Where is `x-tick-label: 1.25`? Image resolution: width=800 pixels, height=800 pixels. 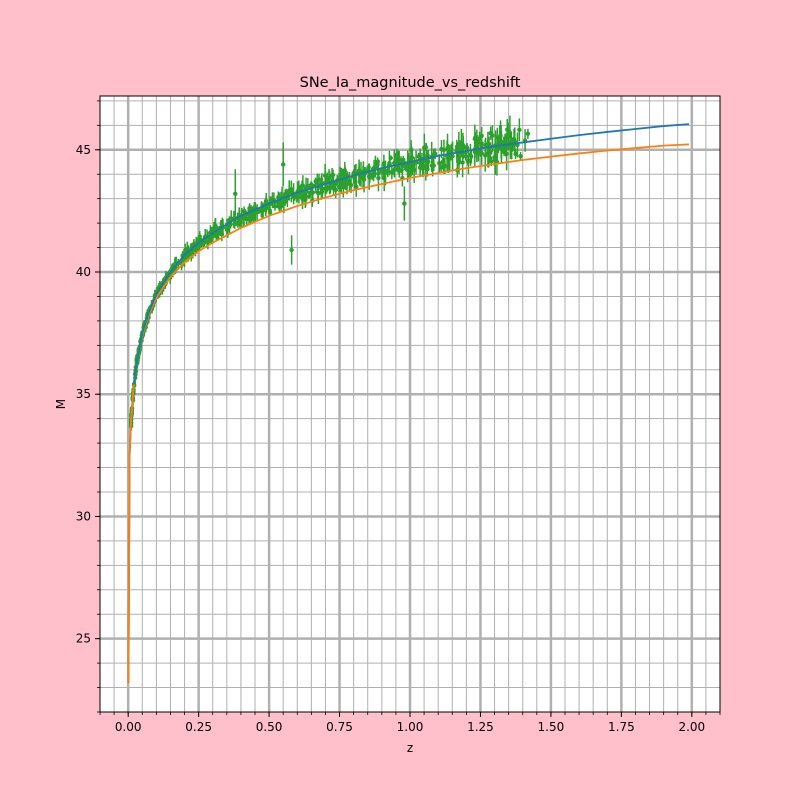
x-tick-label: 1.25 is located at coordinates (480, 727).